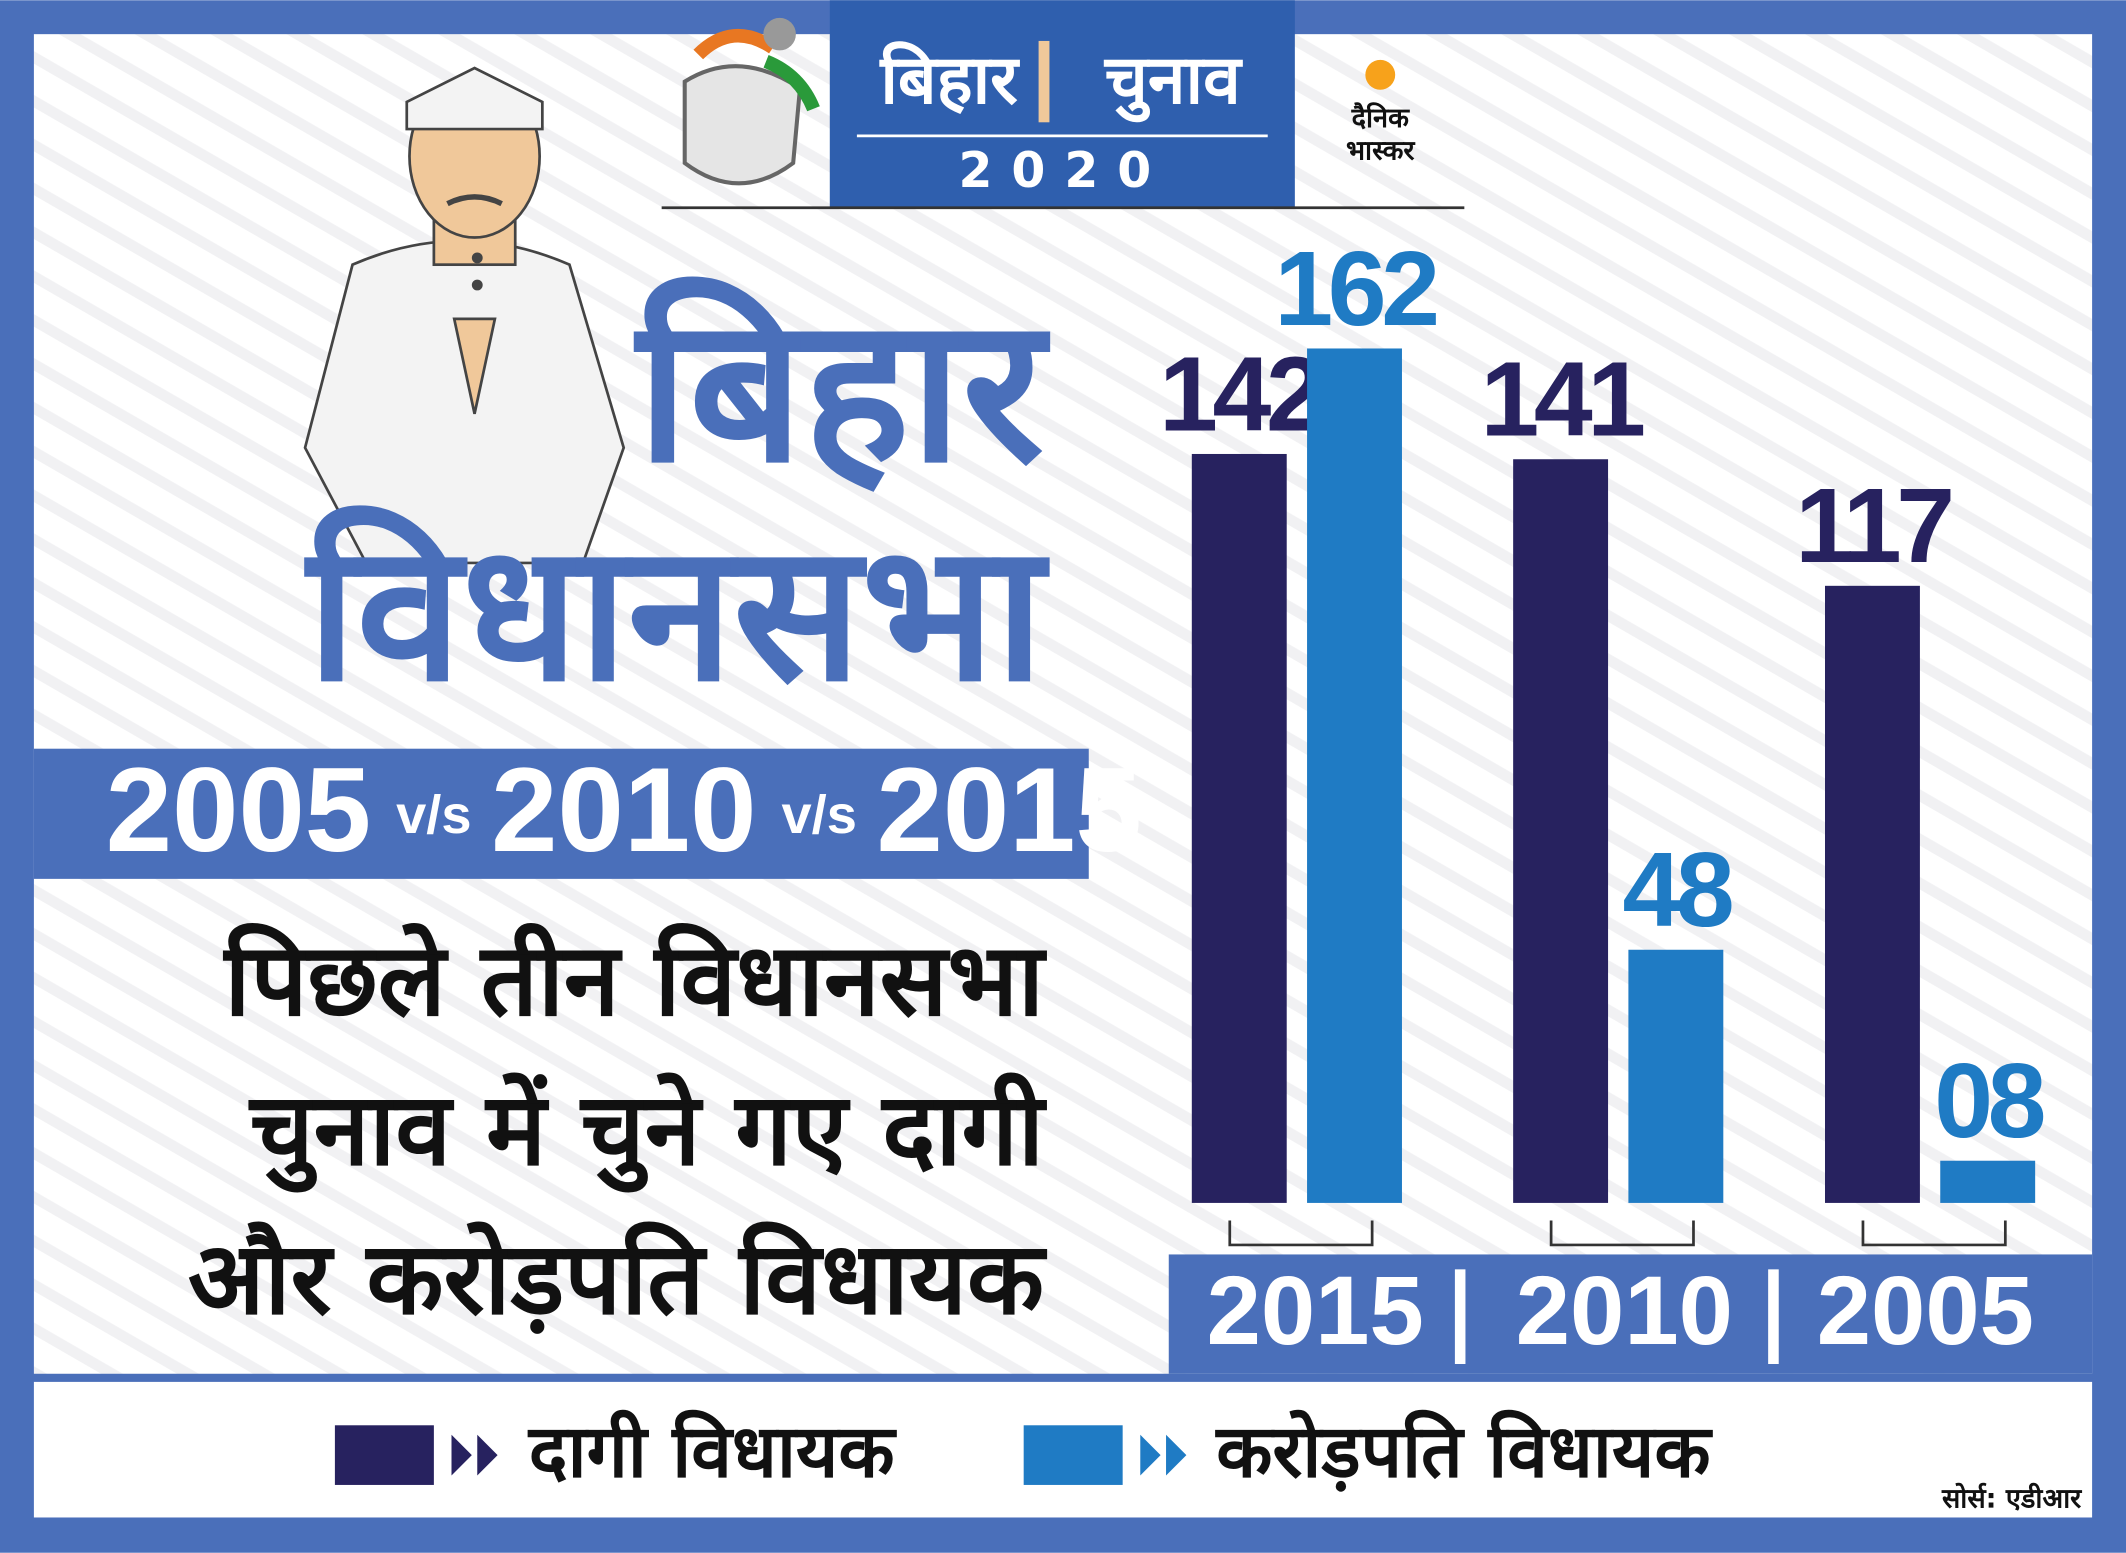 Image resolution: width=2126 pixels, height=1553 pixels. Describe the element at coordinates (2011, 1498) in the screenshot. I see `source: सोर्स: एडीआर` at that location.